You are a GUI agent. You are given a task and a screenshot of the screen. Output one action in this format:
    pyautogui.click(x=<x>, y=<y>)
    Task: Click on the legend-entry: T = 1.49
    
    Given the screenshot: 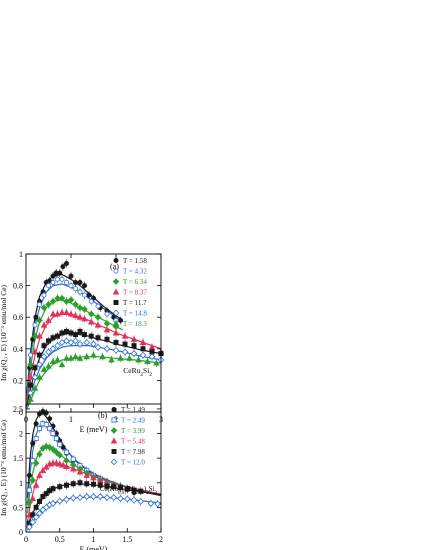 What is the action you would take?
    pyautogui.click(x=133, y=410)
    